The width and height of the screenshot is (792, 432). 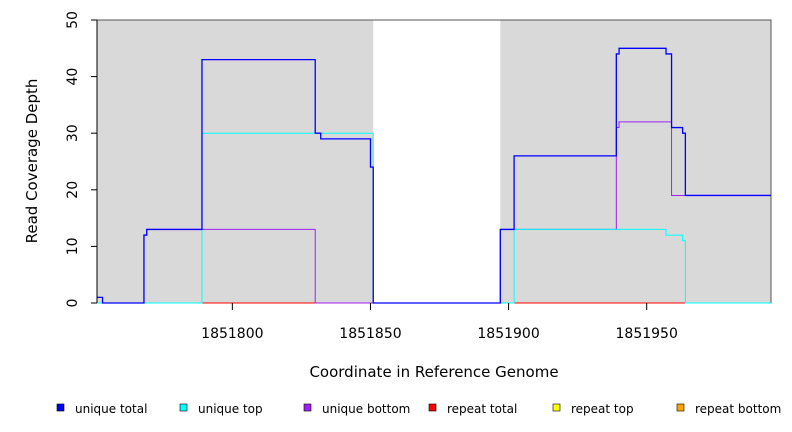 I want to click on legend-label: unique top, so click(x=230, y=409).